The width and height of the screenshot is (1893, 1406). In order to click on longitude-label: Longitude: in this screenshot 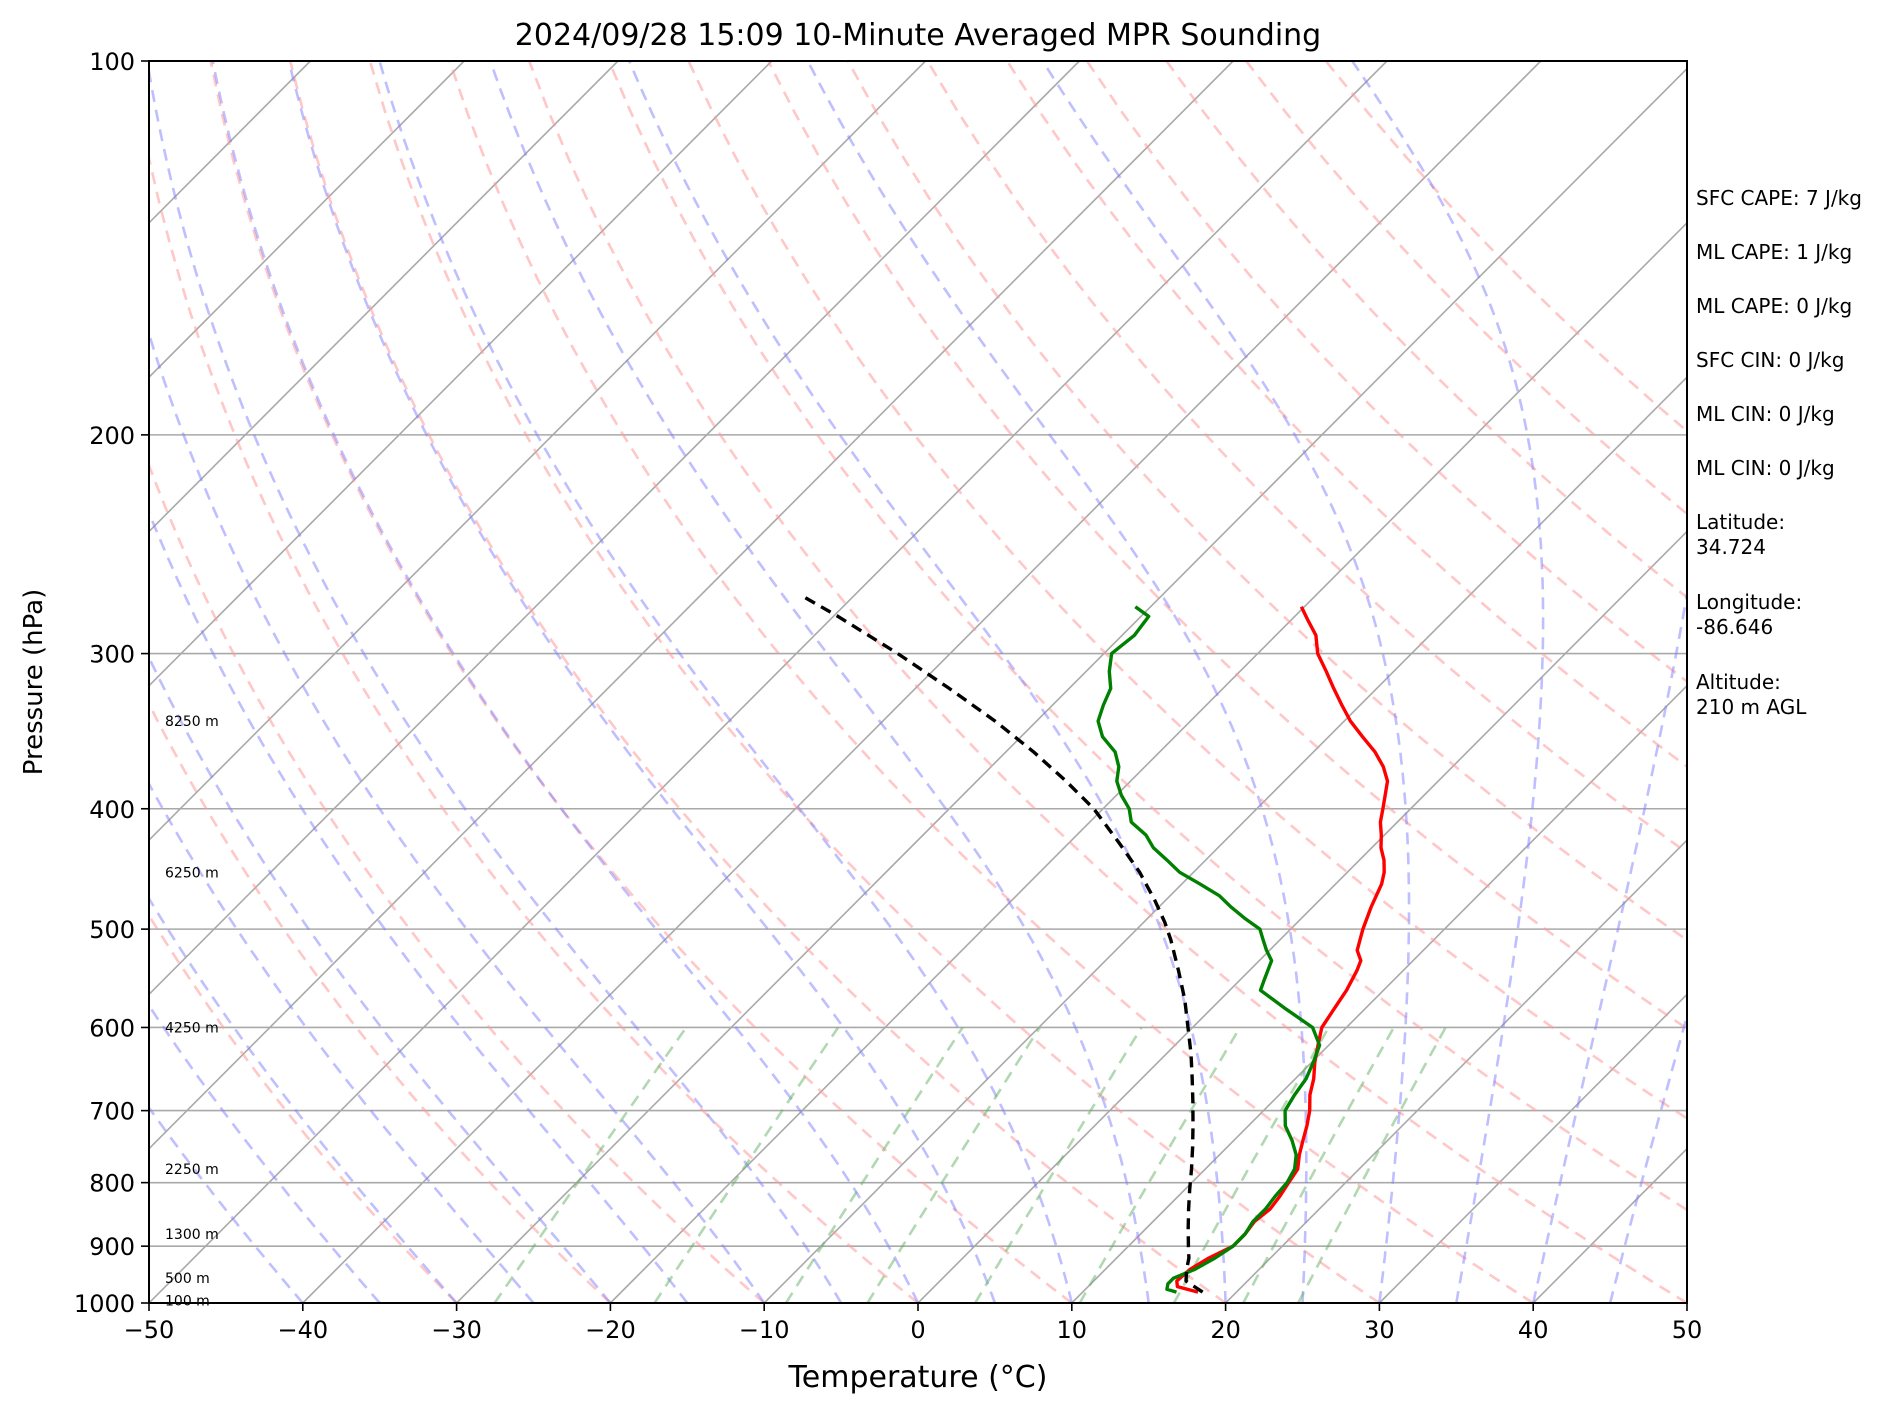, I will do `click(1749, 602)`.